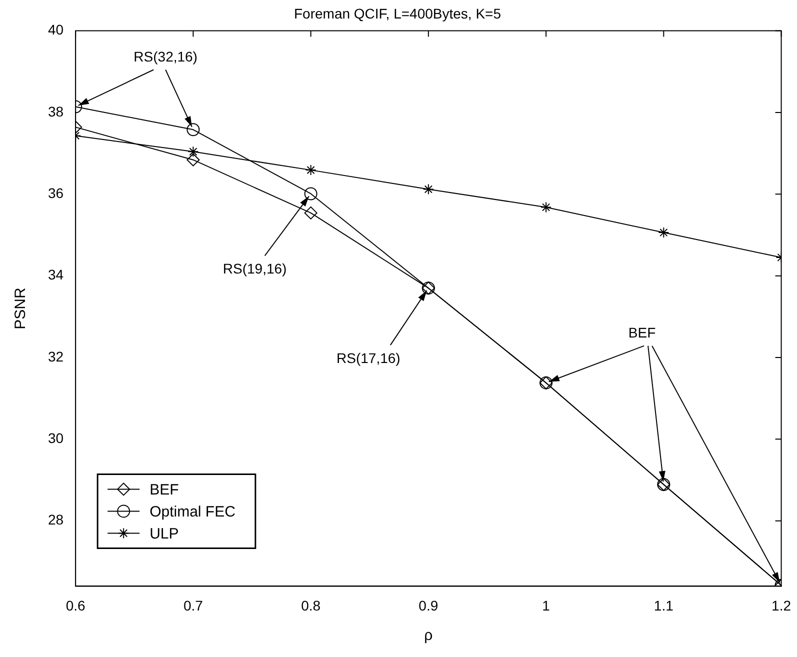 This screenshot has height=657, width=797. What do you see at coordinates (368, 358) in the screenshot?
I see `annotation: RS(17,16)` at bounding box center [368, 358].